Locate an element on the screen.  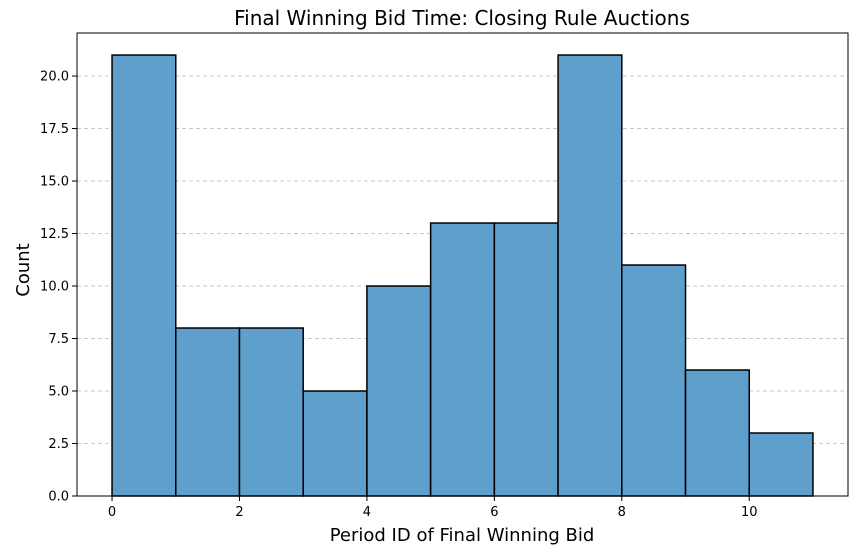
x-tick-label: 2 is located at coordinates (239, 512).